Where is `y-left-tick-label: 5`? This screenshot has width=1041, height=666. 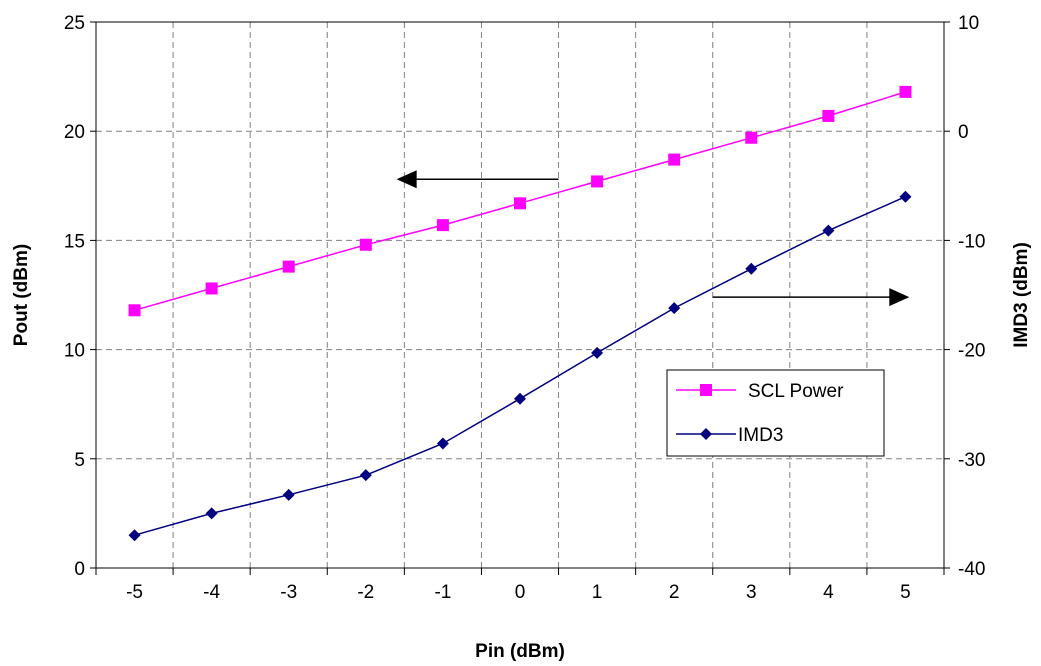 y-left-tick-label: 5 is located at coordinates (79, 460).